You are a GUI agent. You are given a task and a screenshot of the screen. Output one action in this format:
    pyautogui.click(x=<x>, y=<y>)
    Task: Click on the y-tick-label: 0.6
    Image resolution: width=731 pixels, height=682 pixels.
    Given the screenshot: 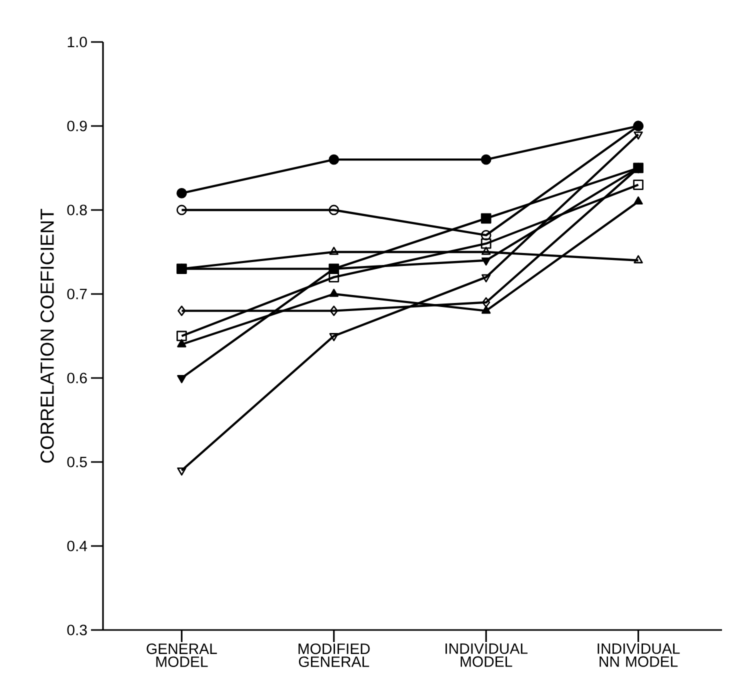 What is the action you would take?
    pyautogui.click(x=77, y=378)
    